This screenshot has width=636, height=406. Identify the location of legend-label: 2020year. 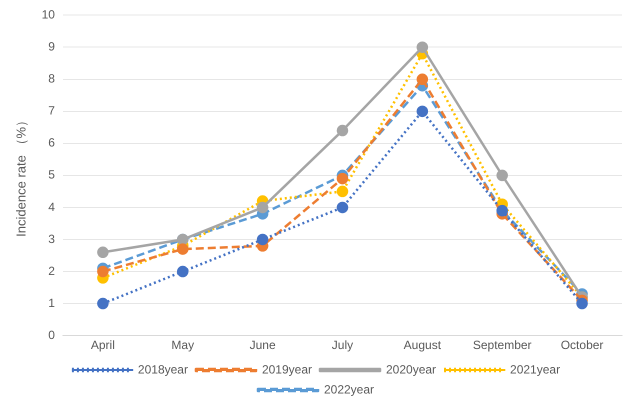
(411, 369).